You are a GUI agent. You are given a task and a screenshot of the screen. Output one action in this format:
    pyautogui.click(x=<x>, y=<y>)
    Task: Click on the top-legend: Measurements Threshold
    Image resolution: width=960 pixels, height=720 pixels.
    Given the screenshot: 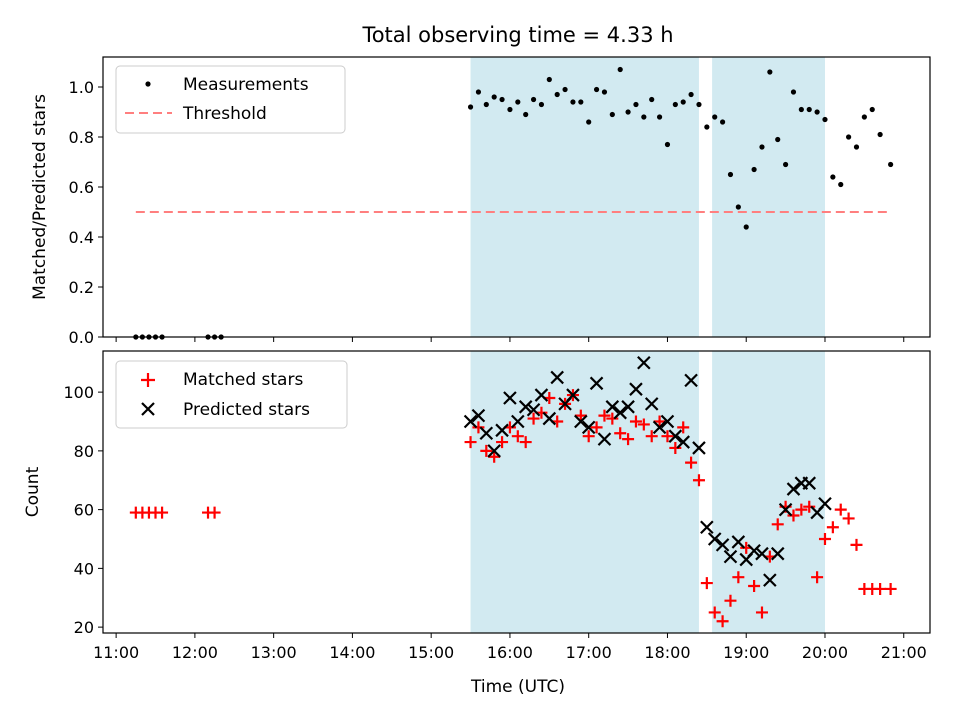 What is the action you would take?
    pyautogui.click(x=230, y=99)
    